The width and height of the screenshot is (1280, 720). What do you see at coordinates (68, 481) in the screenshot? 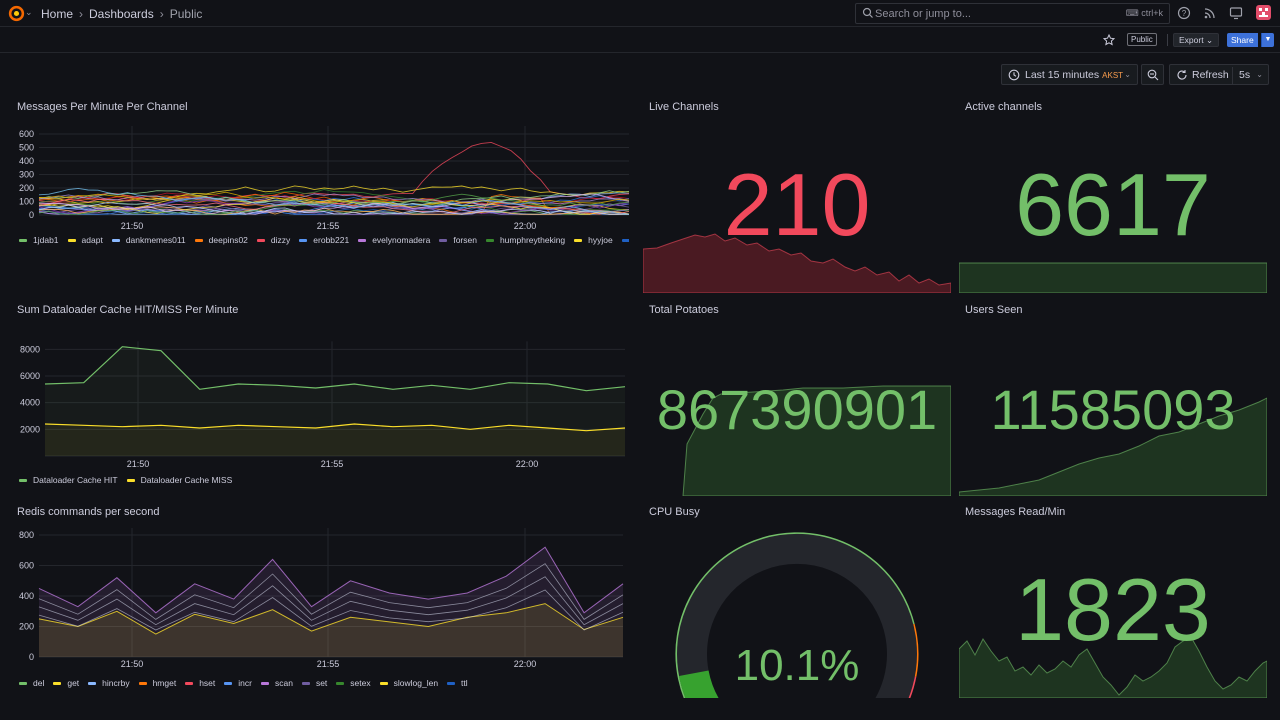
I see `legend-item: Dataloader Cache HIT` at bounding box center [68, 481].